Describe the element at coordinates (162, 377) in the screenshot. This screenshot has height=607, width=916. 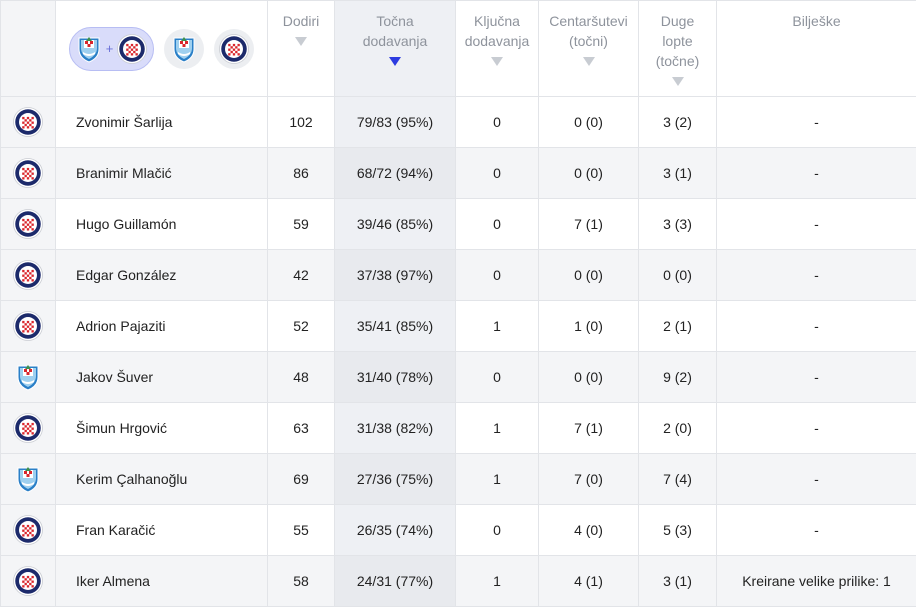
I see `player-name: Jakov Šuver` at that location.